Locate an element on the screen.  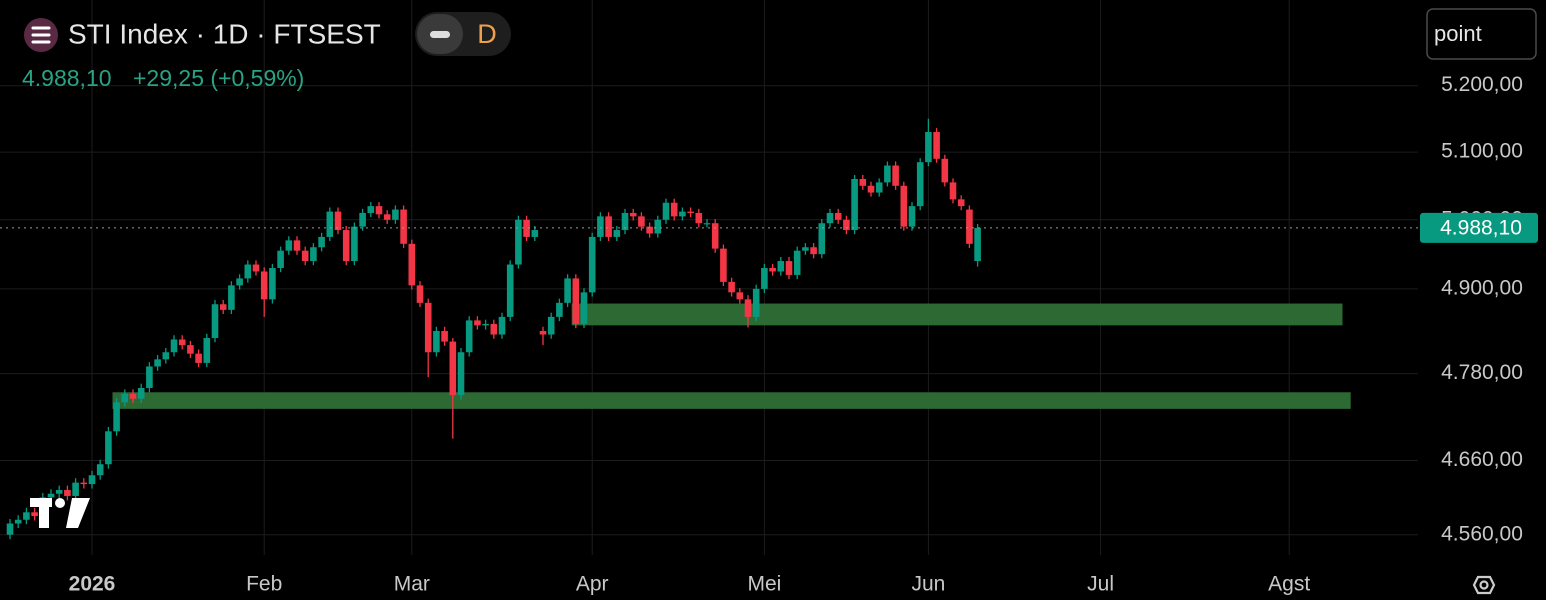
zones is located at coordinates (731, 356).